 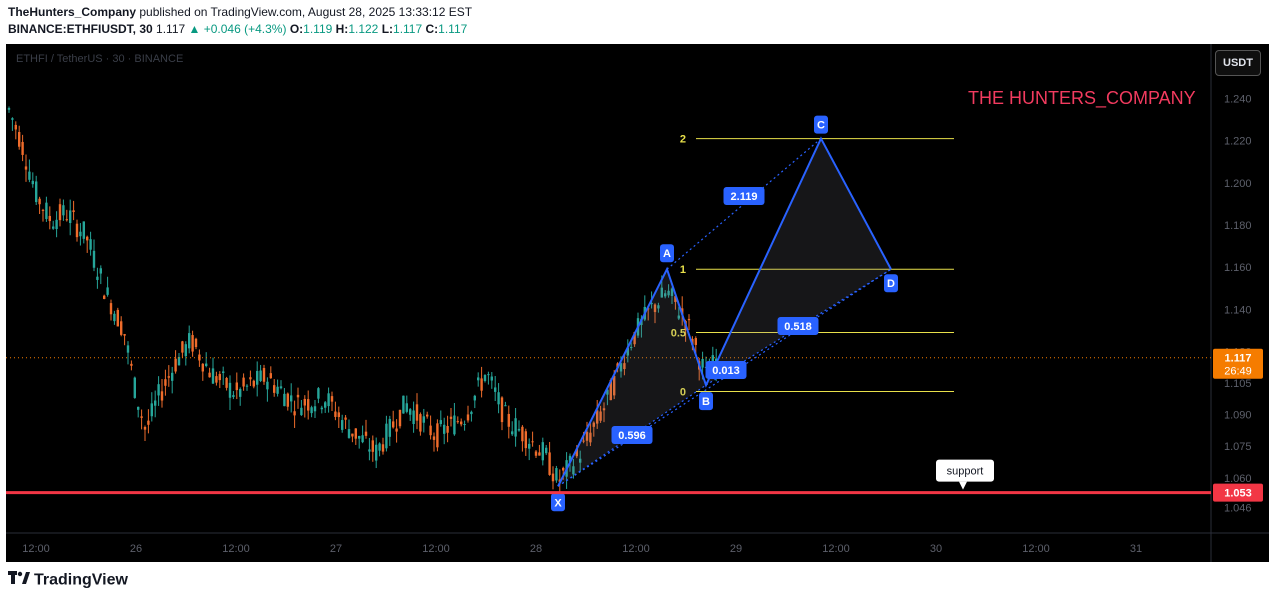 What do you see at coordinates (1238, 479) in the screenshot?
I see `y-tick-label: 1.060` at bounding box center [1238, 479].